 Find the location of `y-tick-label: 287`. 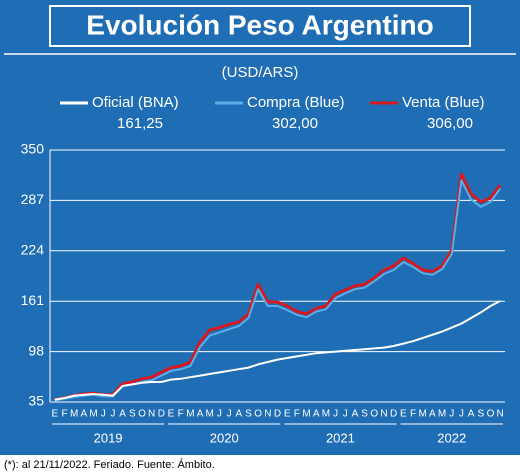

y-tick-label: 287 is located at coordinates (33, 199).